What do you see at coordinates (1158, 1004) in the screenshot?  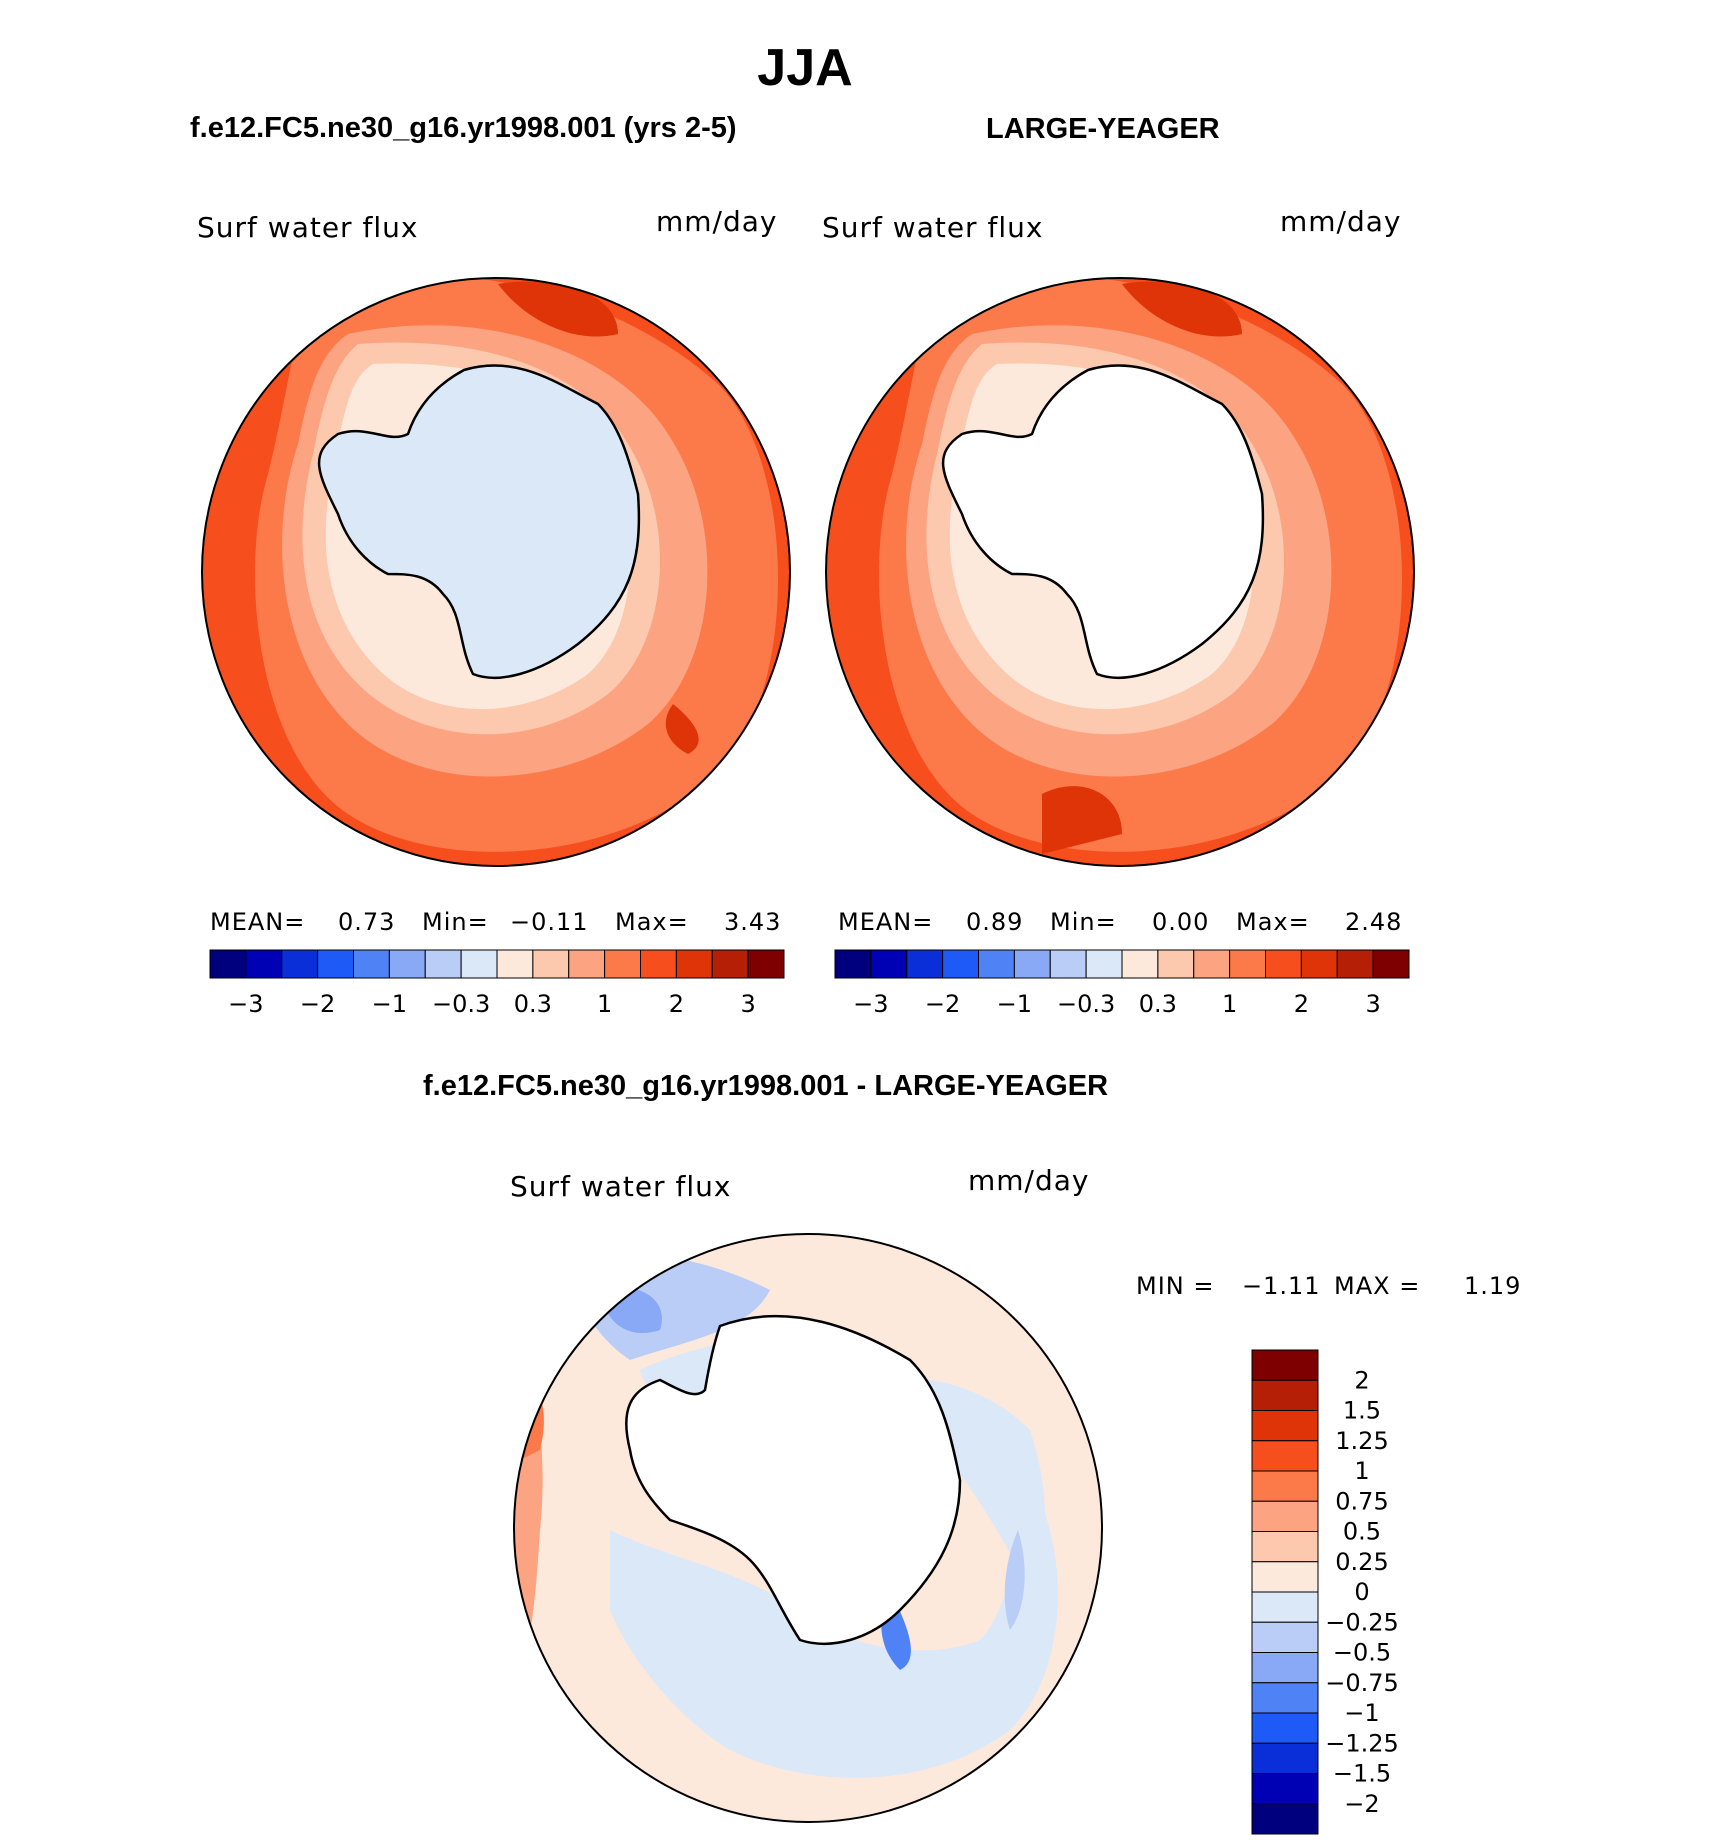 I see `panel-2-colorbar-tick-label: 0.3` at bounding box center [1158, 1004].